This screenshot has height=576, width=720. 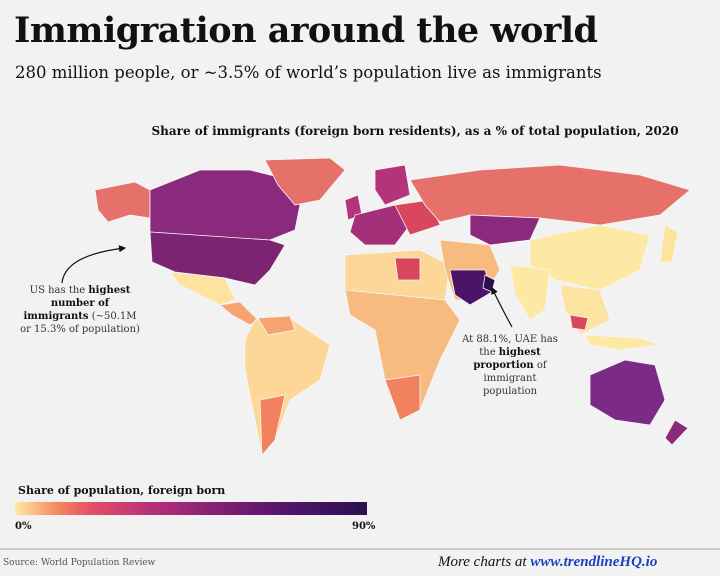 What do you see at coordinates (287, 386) in the screenshot?
I see `south-america` at bounding box center [287, 386].